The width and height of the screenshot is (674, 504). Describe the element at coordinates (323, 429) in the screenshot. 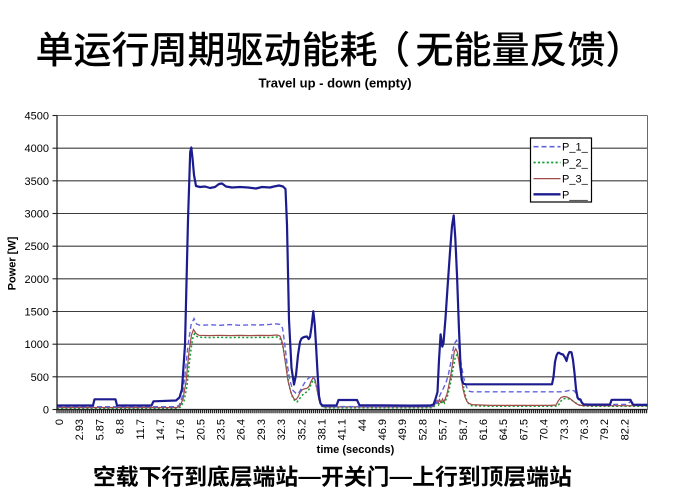

I see `svg-text: 38.1` at that location.